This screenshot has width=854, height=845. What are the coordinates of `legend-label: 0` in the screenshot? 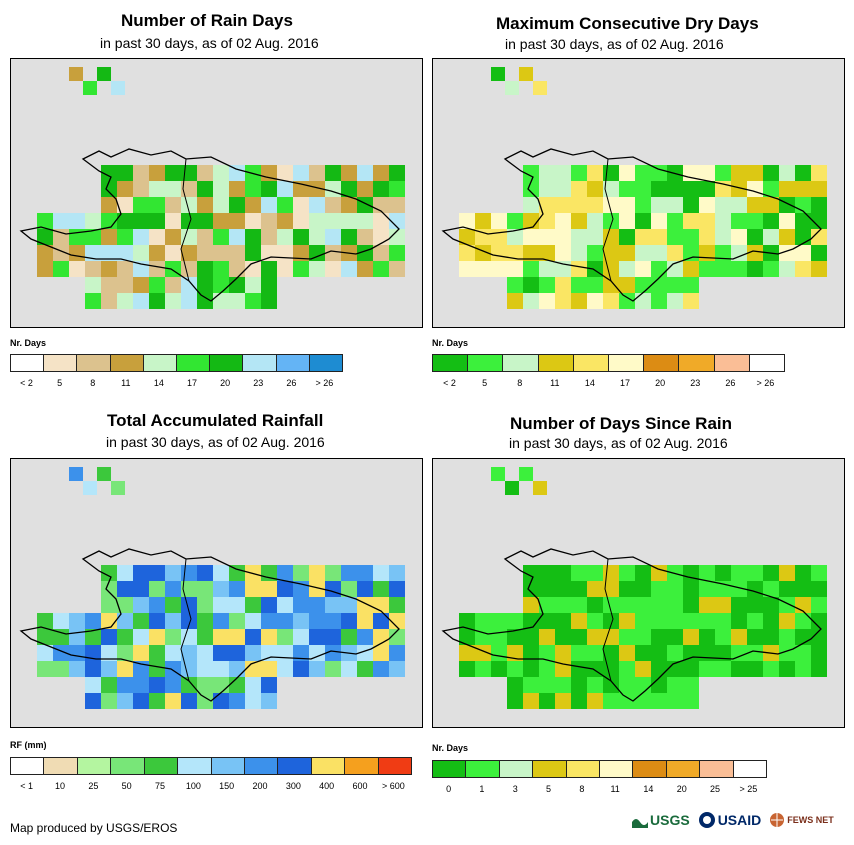 It's located at (449, 789).